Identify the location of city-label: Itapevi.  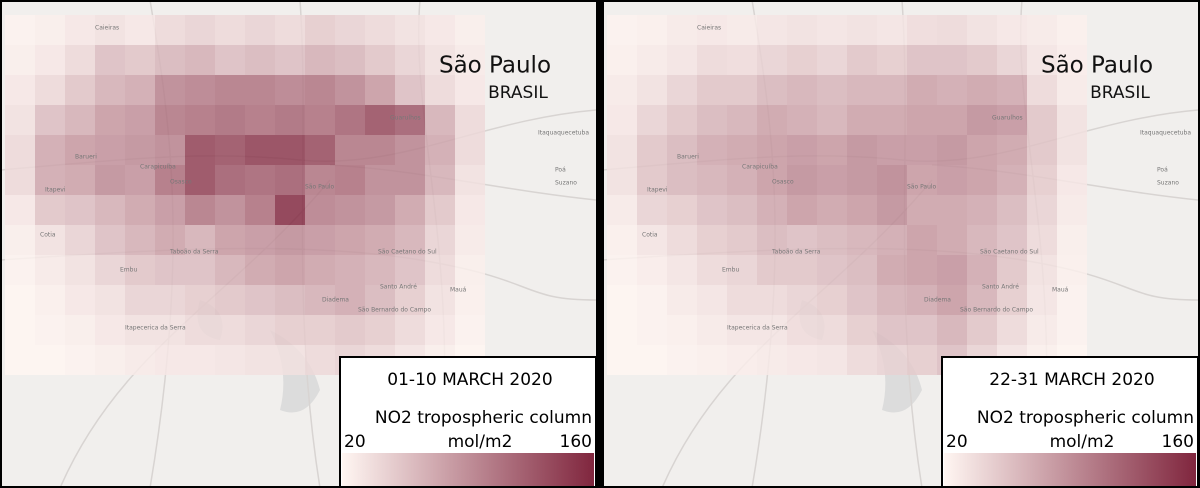
(55, 190).